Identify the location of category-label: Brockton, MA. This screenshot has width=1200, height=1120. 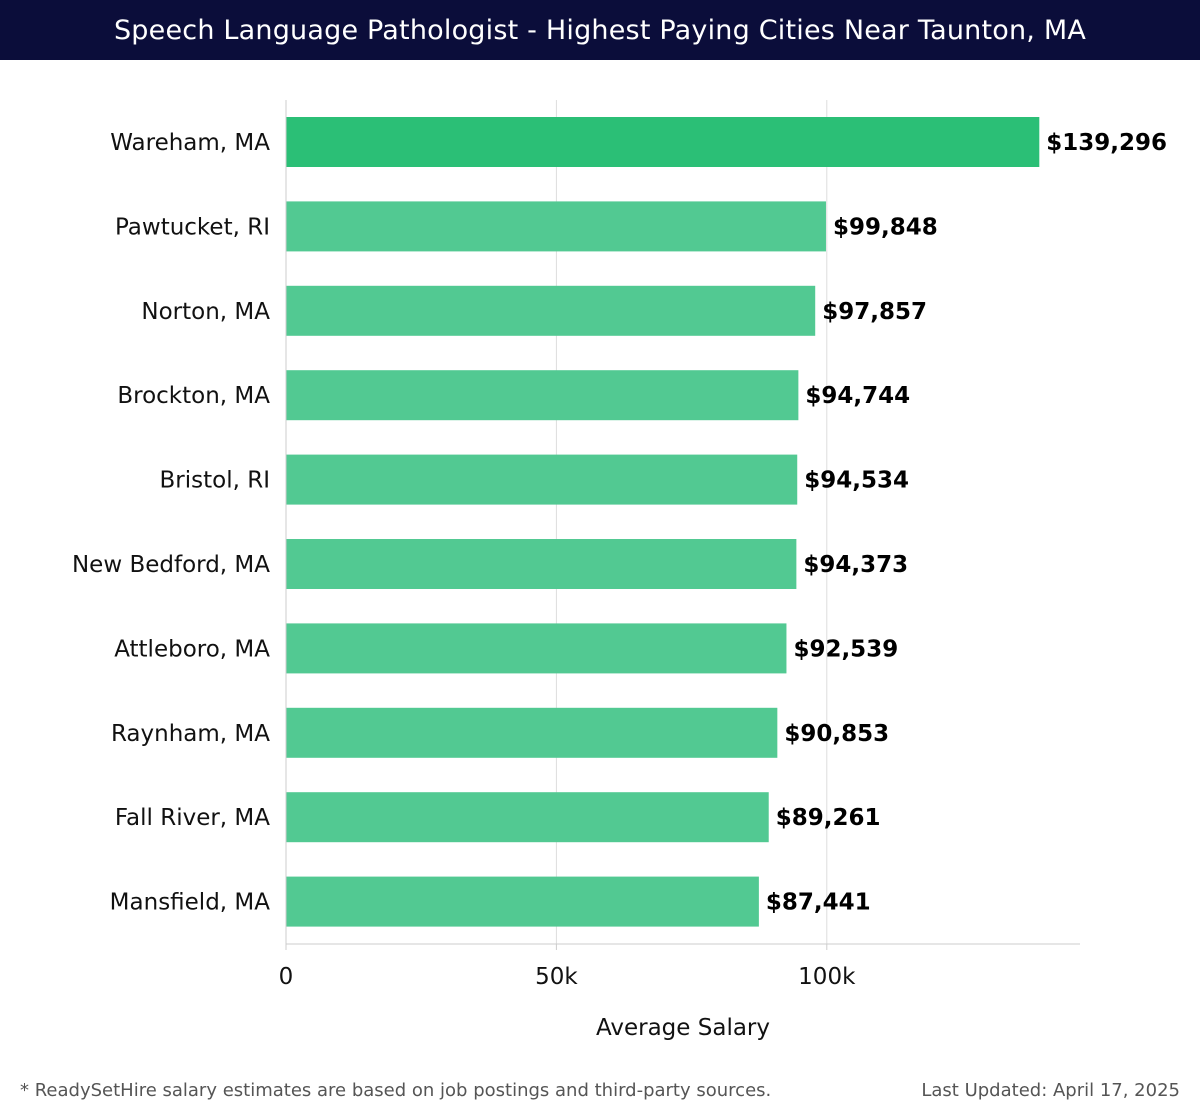
(193, 396).